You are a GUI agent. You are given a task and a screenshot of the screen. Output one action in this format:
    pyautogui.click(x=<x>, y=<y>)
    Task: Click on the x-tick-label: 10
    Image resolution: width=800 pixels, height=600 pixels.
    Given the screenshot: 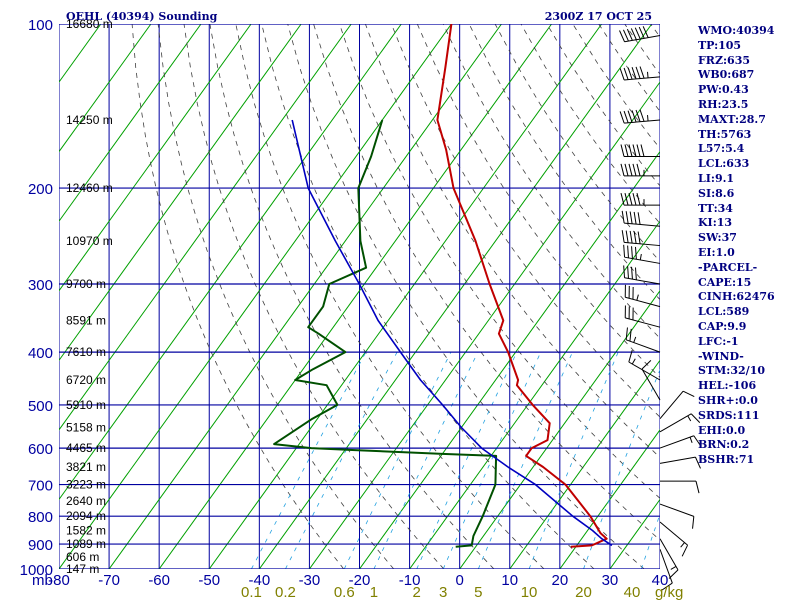 What is the action you would take?
    pyautogui.click(x=509, y=580)
    